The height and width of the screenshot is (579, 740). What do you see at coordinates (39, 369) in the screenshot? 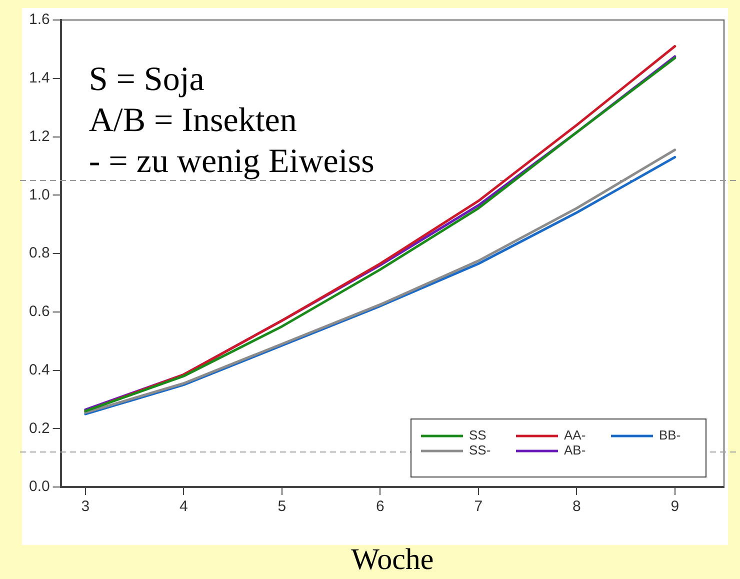
I see `y-tick-label: 0.4` at bounding box center [39, 369].